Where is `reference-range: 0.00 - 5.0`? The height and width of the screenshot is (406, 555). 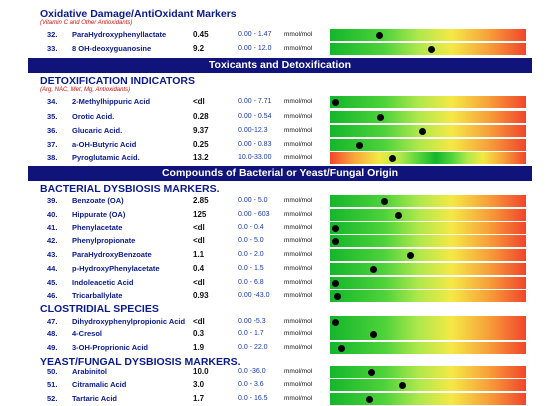 reference-range: 0.00 - 5.0 is located at coordinates (253, 200).